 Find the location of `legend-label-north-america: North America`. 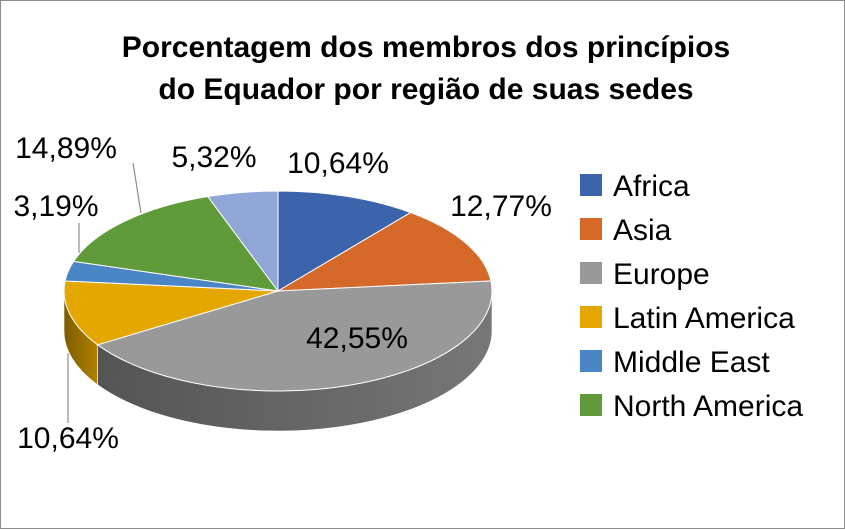

legend-label-north-america: North America is located at coordinates (708, 406).